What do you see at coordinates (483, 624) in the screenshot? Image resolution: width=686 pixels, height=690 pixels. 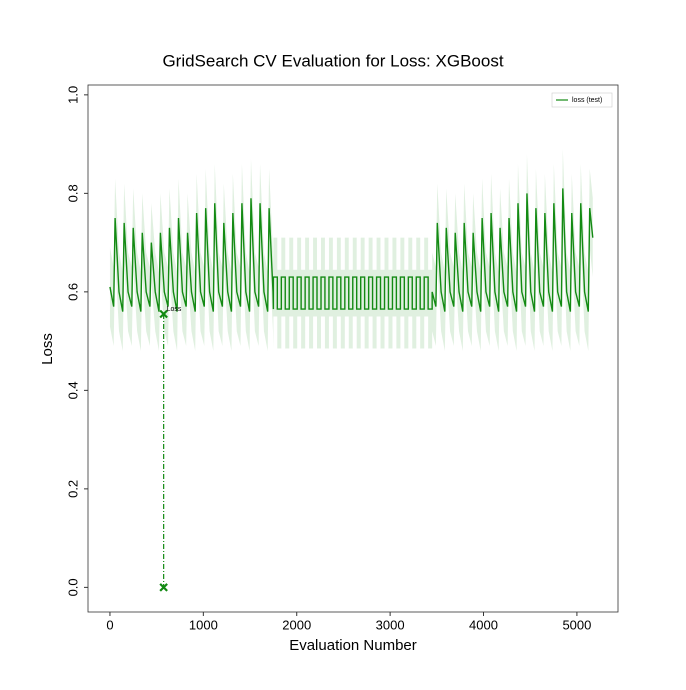 I see `x-tick-label: 4000` at bounding box center [483, 624].